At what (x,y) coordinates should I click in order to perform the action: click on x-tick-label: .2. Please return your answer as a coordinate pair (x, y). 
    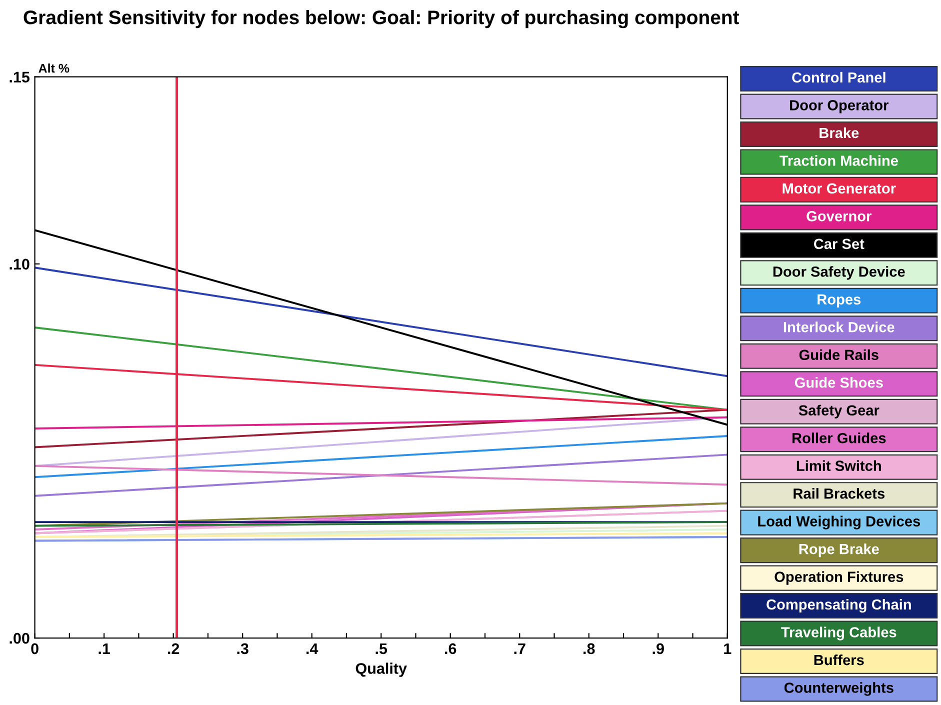
    Looking at the image, I should click on (174, 648).